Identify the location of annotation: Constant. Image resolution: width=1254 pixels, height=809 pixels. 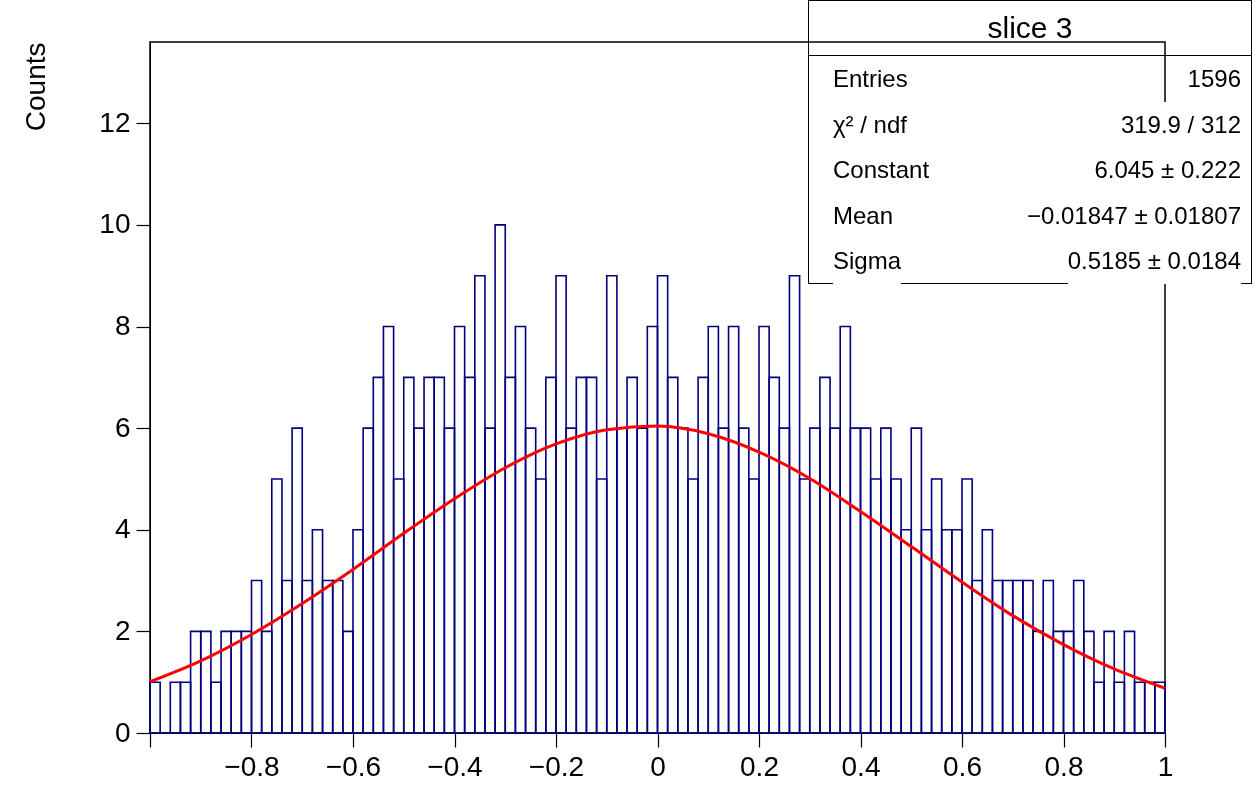
(881, 170).